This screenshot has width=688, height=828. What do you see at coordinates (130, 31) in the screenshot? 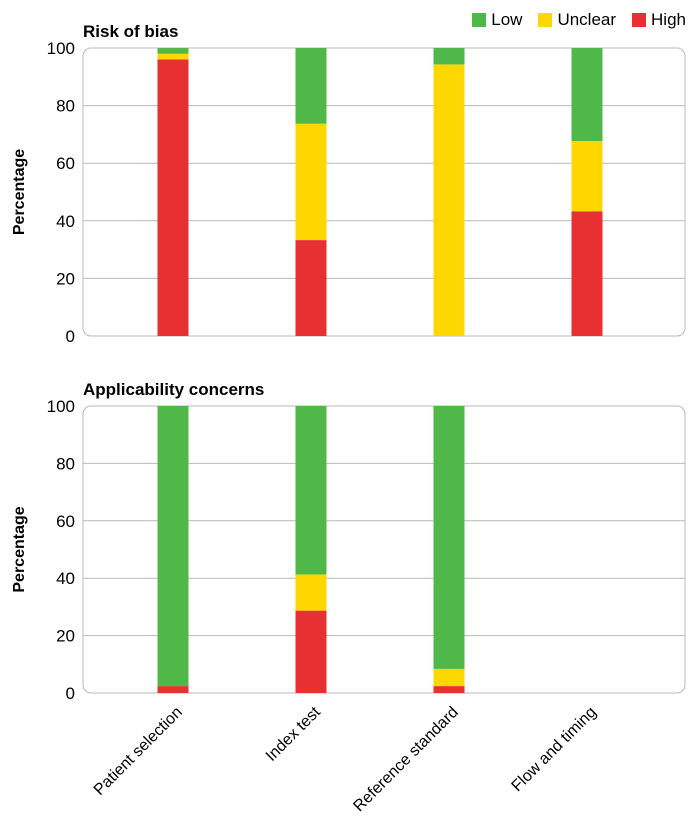
I see `risk-chart-title: Risk of bias` at bounding box center [130, 31].